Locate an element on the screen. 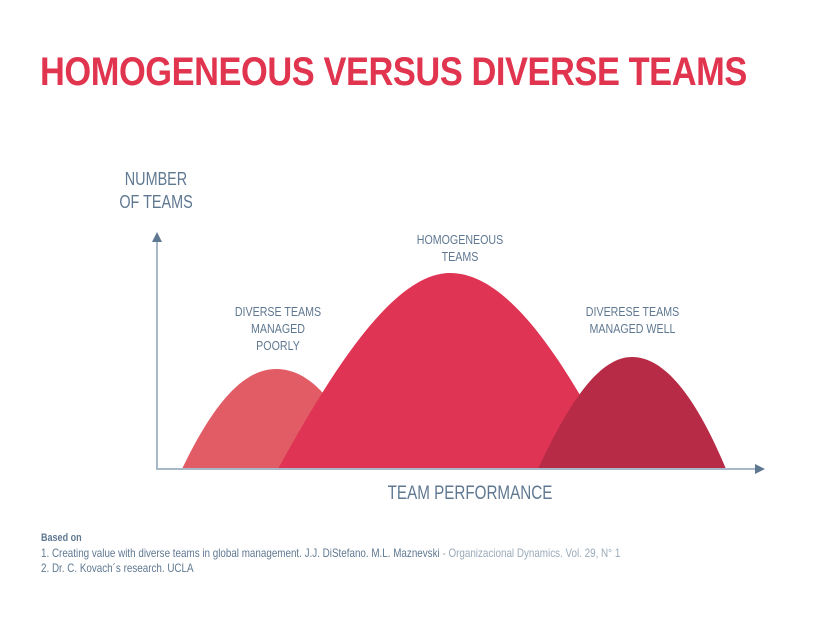 The image size is (836, 629). label-line: MANAGED WELL is located at coordinates (632, 328).